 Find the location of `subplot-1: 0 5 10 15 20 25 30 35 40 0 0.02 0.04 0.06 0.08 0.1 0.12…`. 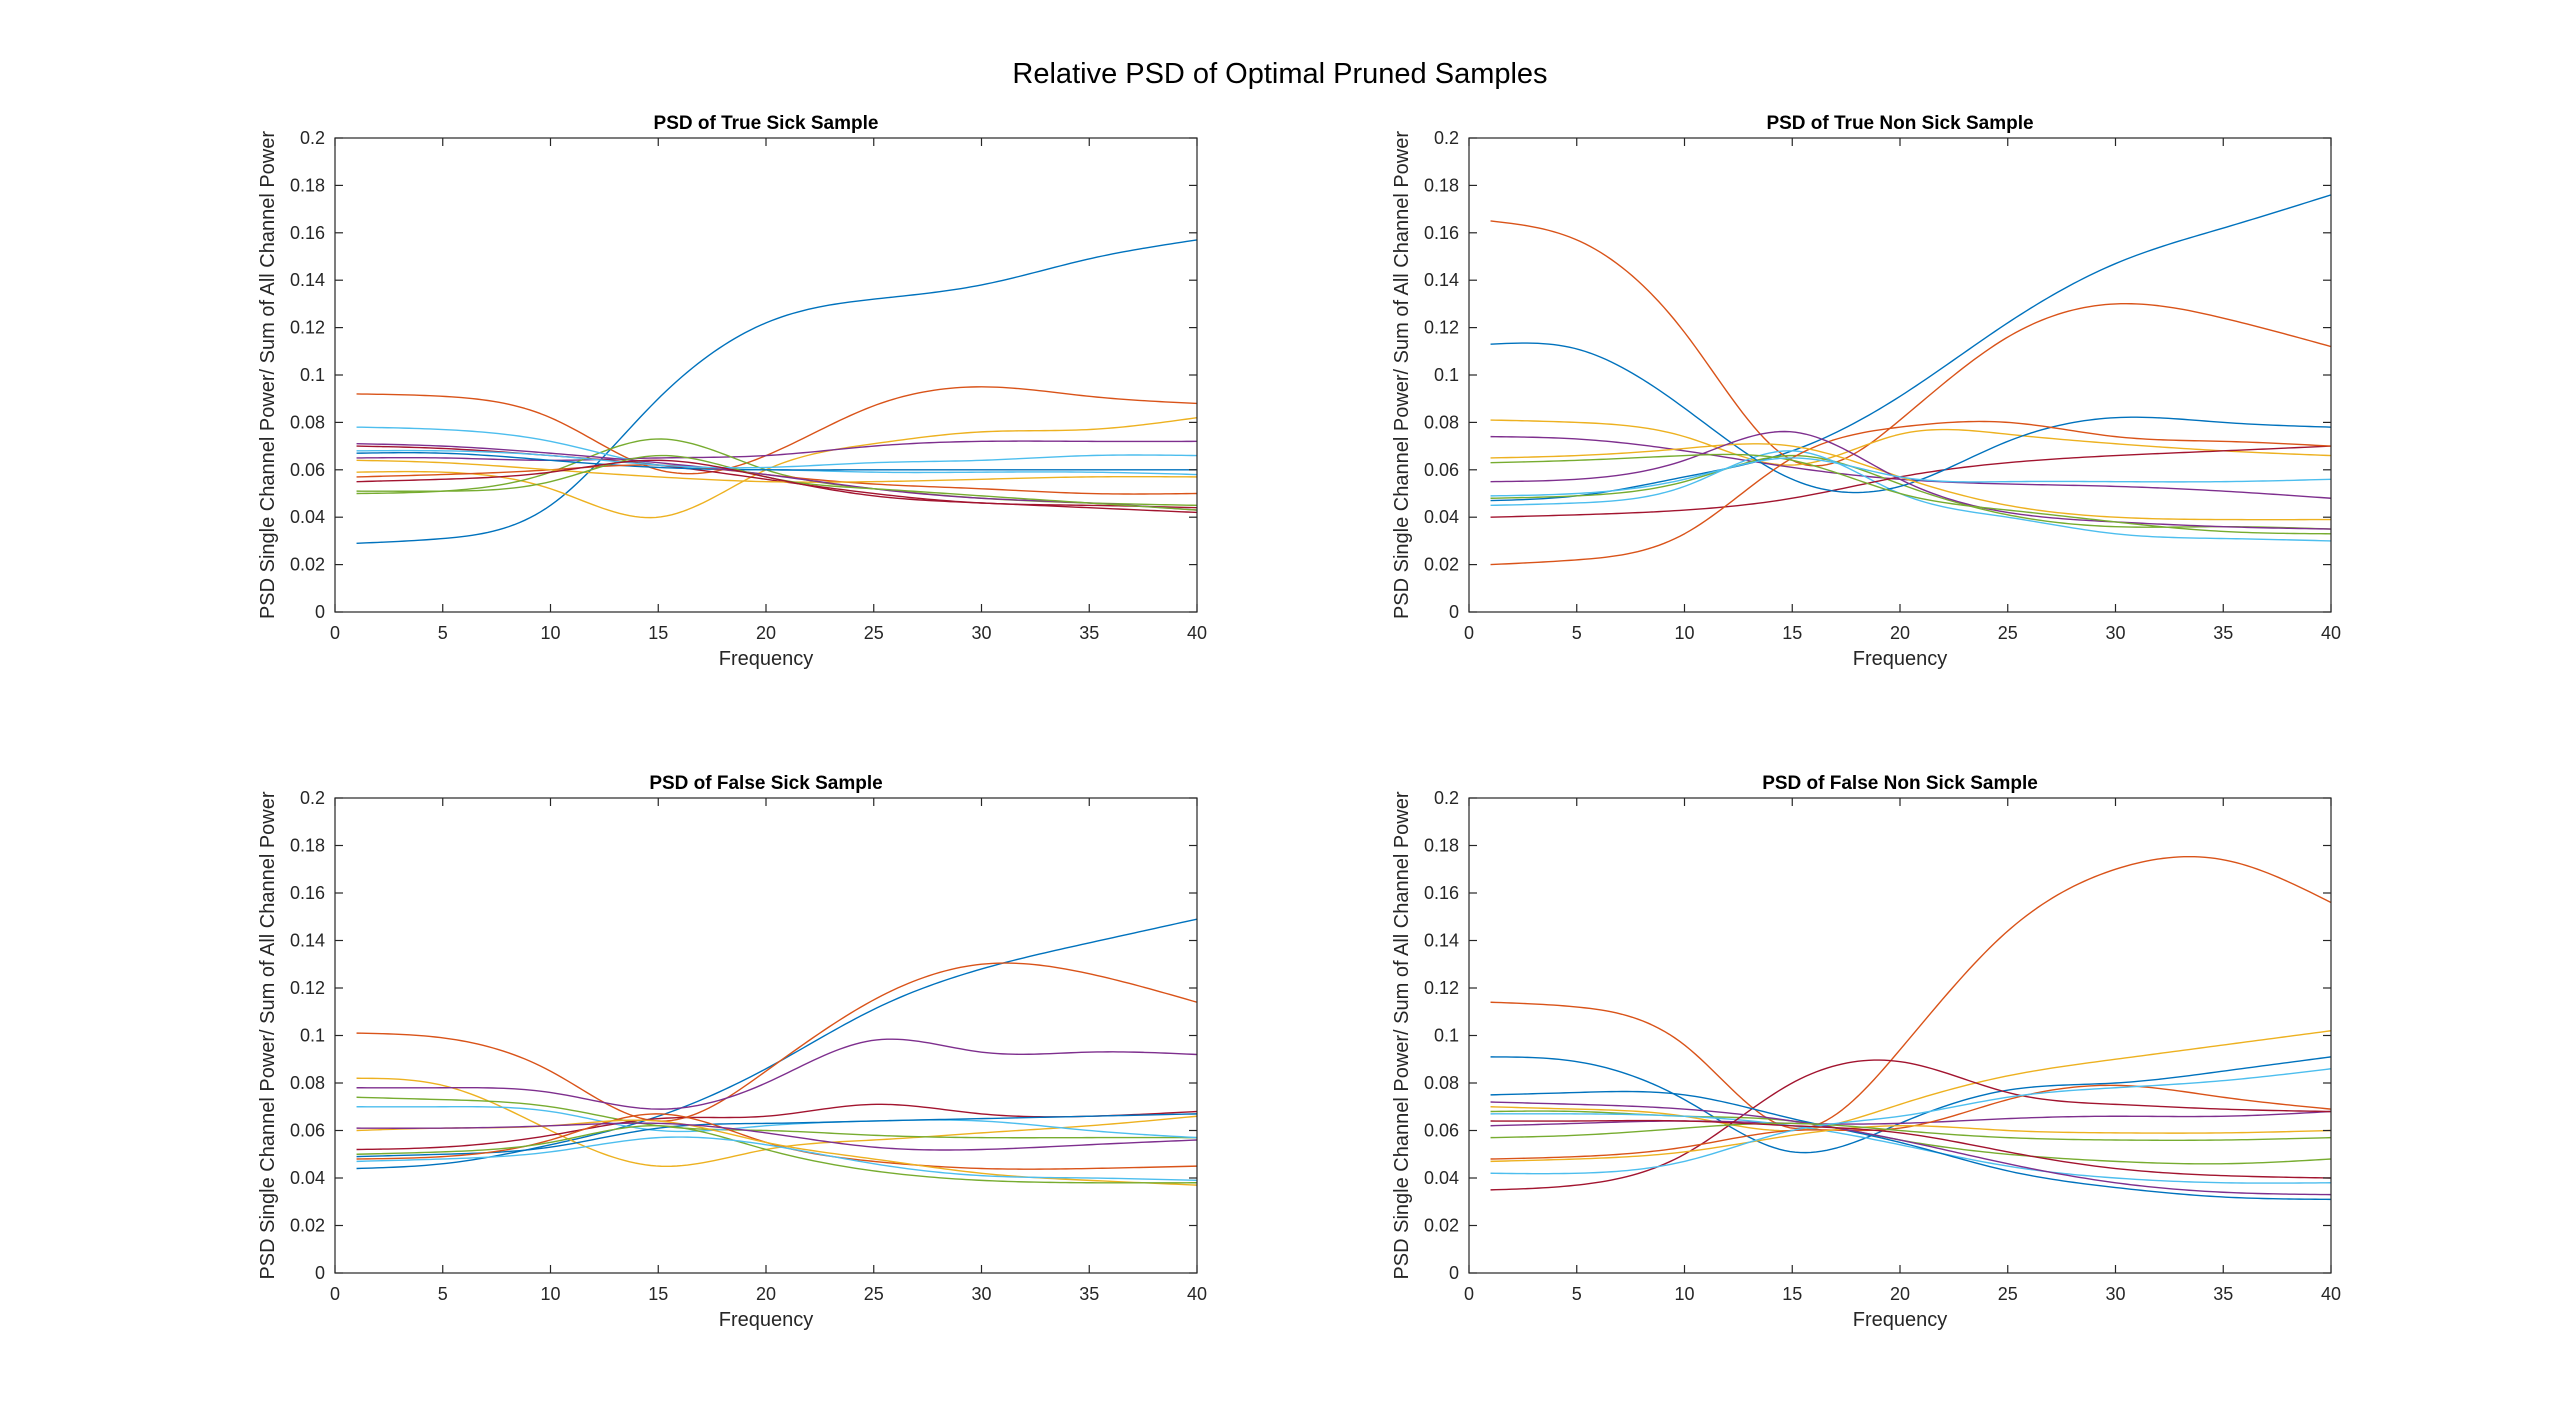

subplot-1: 0 5 10 15 20 25 30 35 40 0 0.02 0.04 0.06 0.08 0.1 0.12… is located at coordinates (732, 391).